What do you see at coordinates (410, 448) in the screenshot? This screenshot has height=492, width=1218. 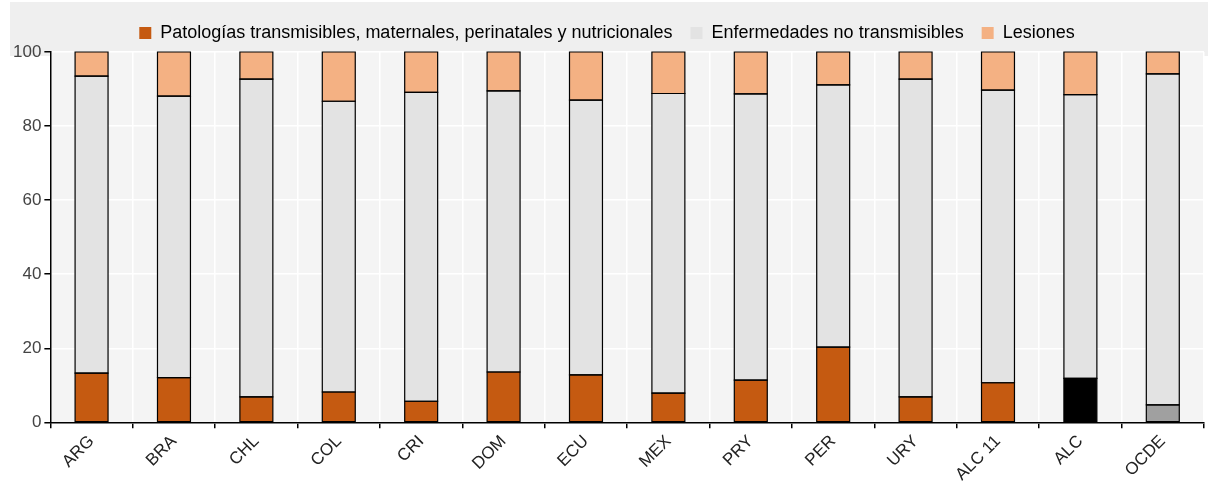 I see `x-tick-label: CRI` at bounding box center [410, 448].